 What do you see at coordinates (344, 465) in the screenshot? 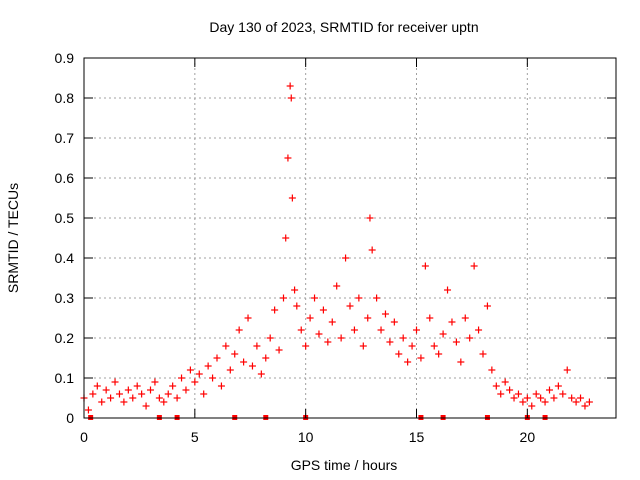
I see `x-axis-label: GPS time / hours` at bounding box center [344, 465].